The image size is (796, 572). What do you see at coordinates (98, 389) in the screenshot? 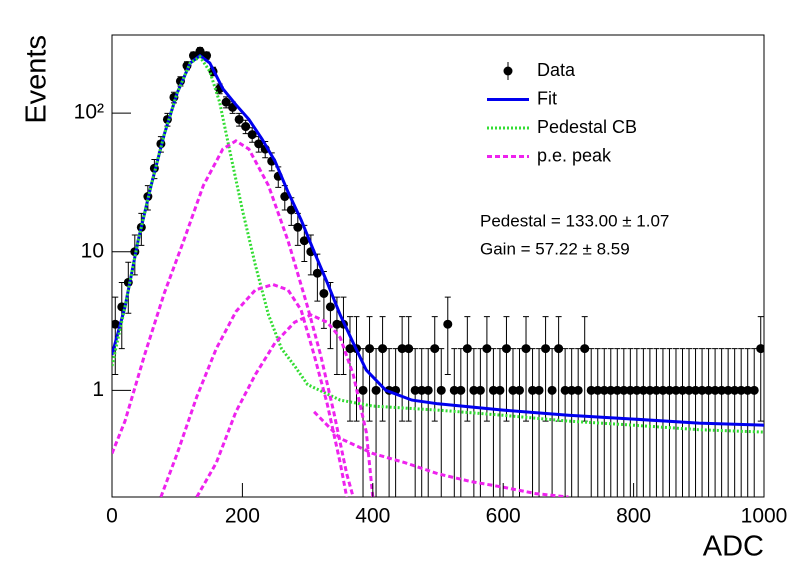
I see `y-tick-label: 1` at bounding box center [98, 389].